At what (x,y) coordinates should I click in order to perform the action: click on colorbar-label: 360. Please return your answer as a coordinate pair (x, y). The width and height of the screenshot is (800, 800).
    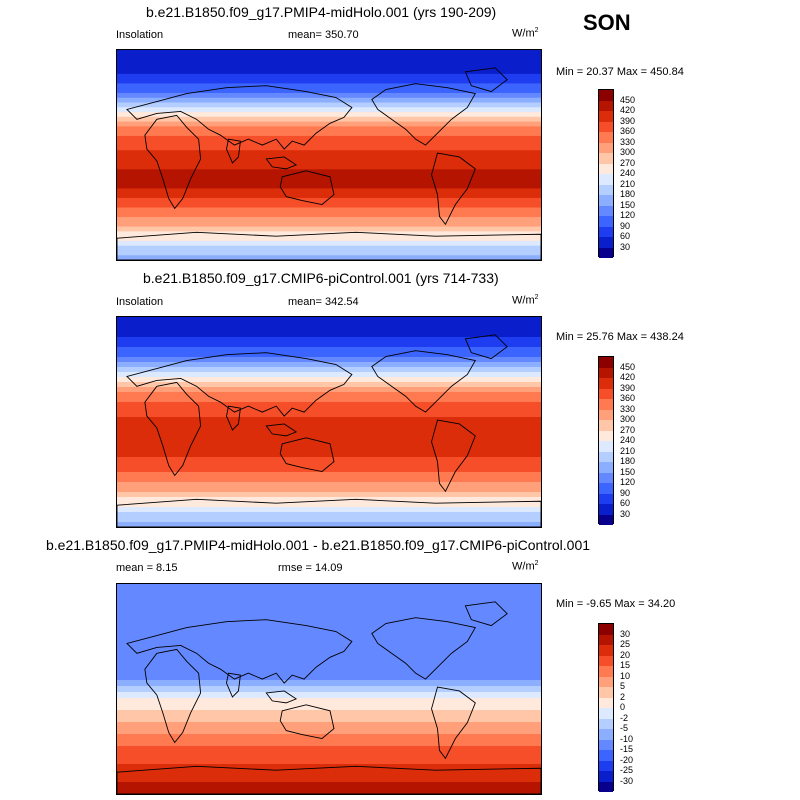
    Looking at the image, I should click on (628, 398).